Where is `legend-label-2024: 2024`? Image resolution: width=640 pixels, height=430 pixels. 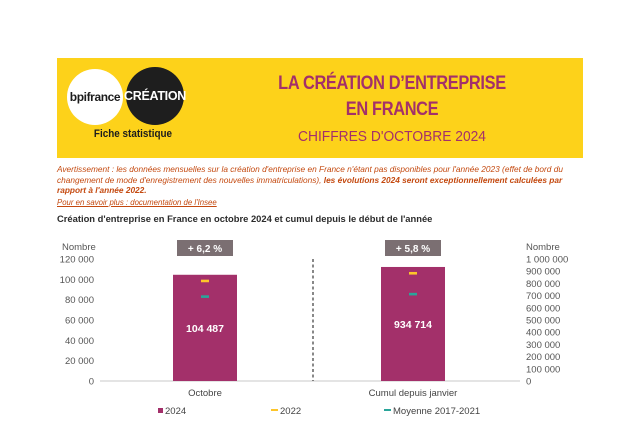
legend-label-2024: 2024 is located at coordinates (175, 411).